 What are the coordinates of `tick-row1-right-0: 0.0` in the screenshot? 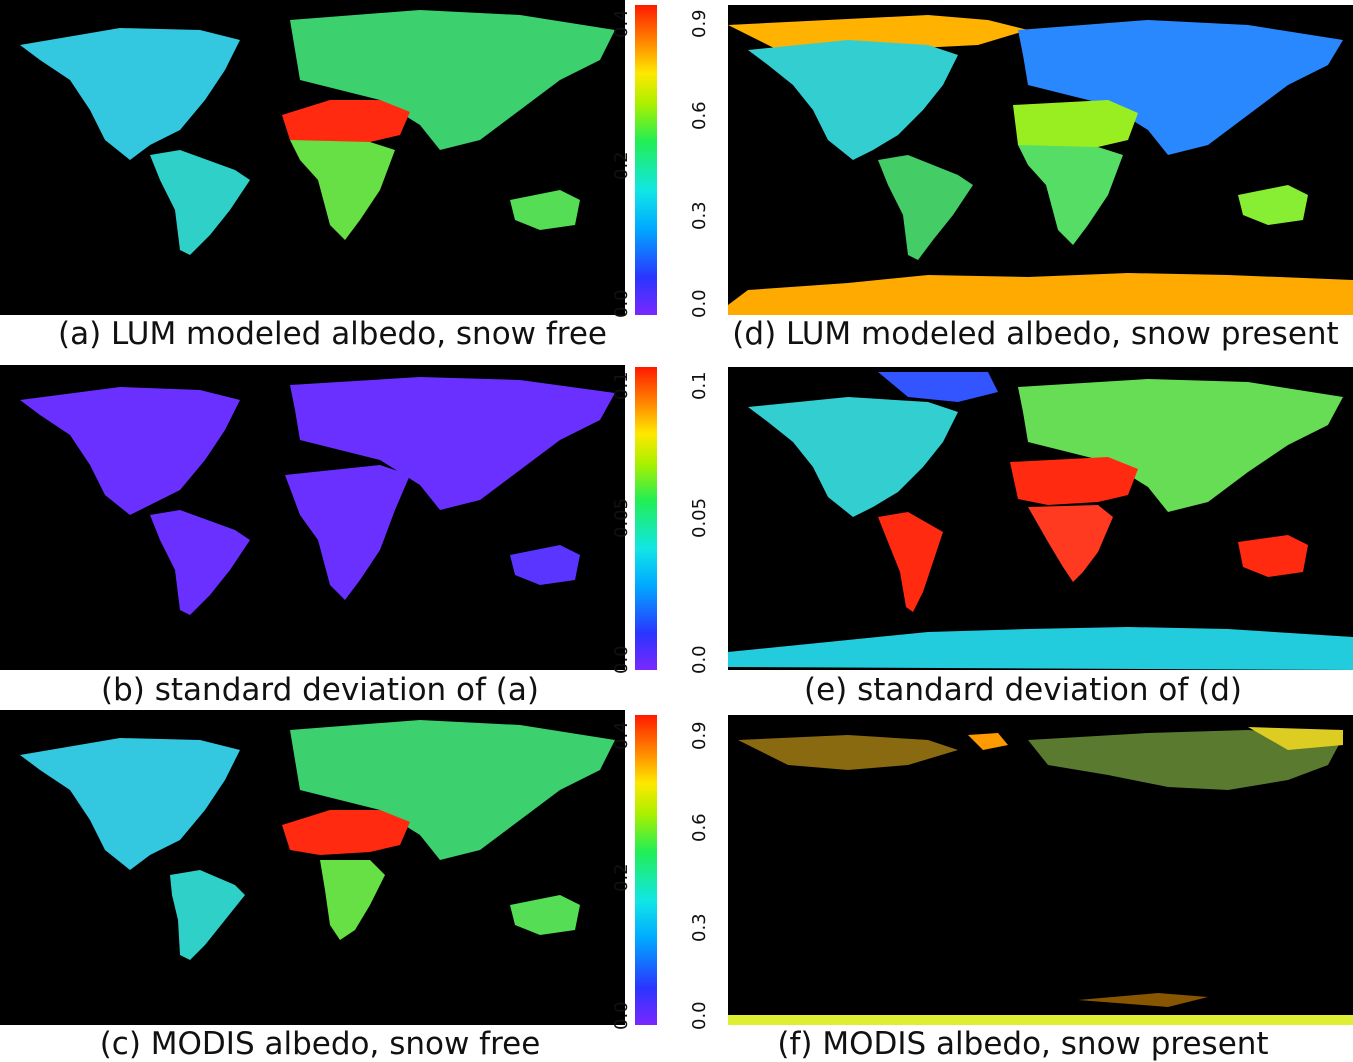 It's located at (699, 303).